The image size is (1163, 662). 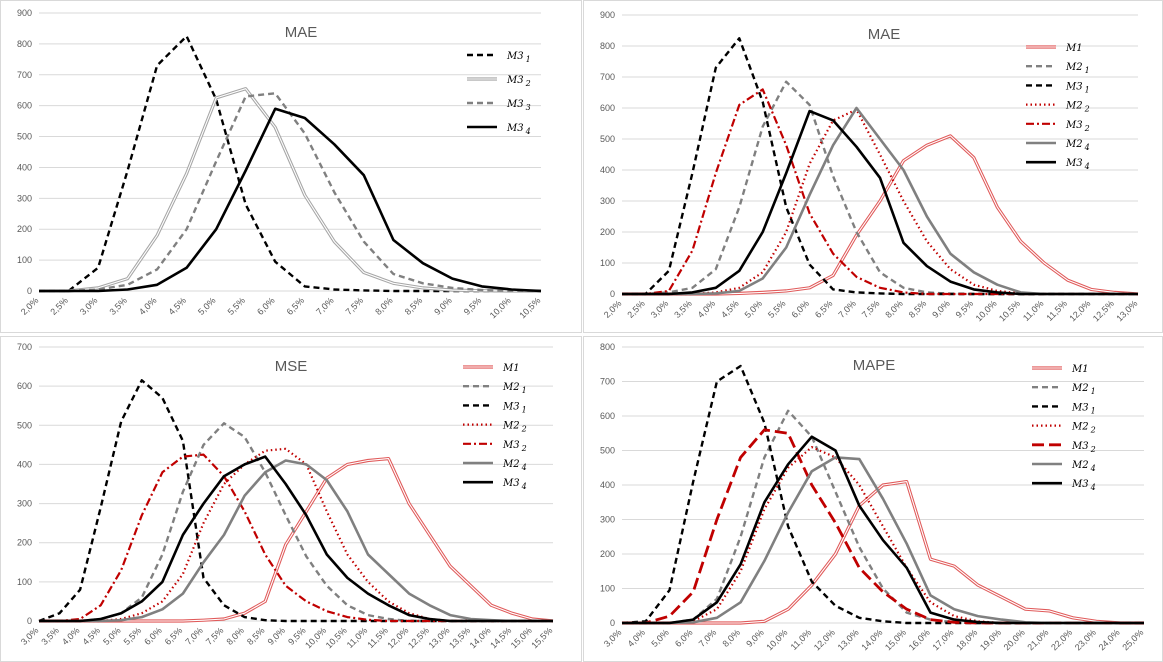 I want to click on x-tick-label: 13,0%, so click(x=848, y=639).